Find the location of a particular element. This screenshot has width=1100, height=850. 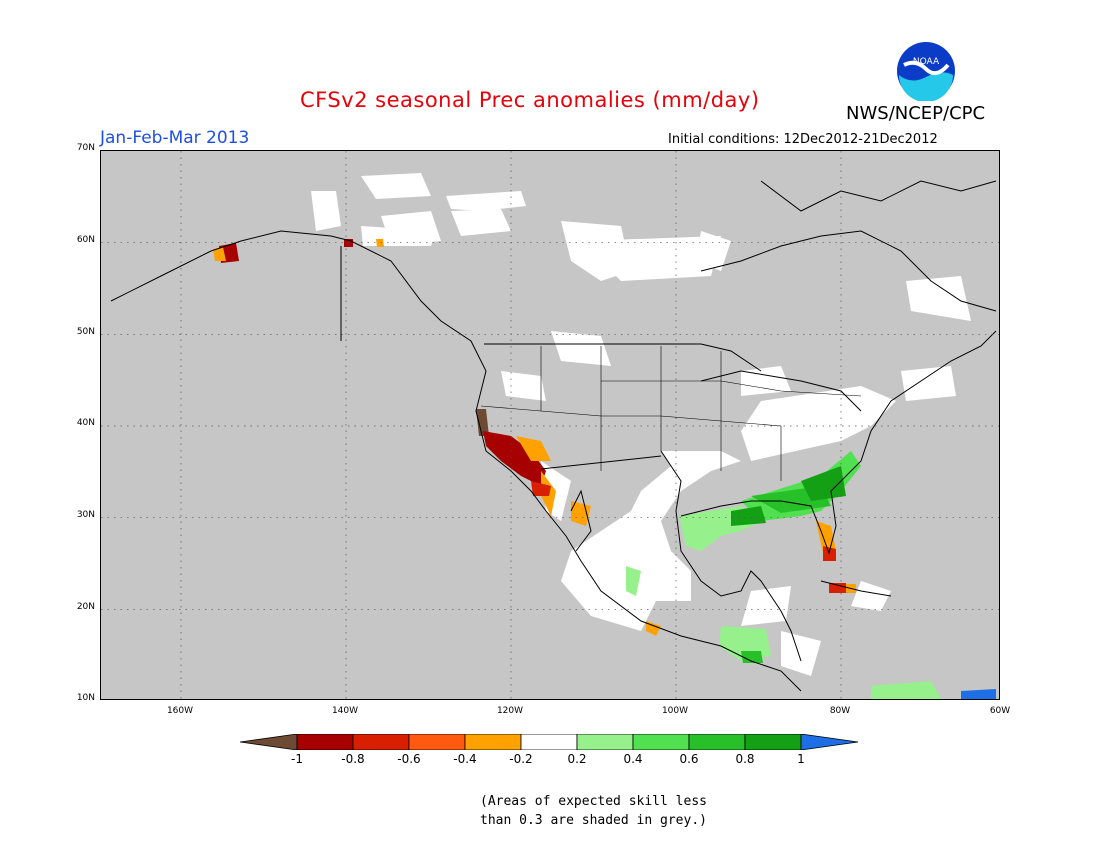

lon-label: 140W is located at coordinates (345, 711).